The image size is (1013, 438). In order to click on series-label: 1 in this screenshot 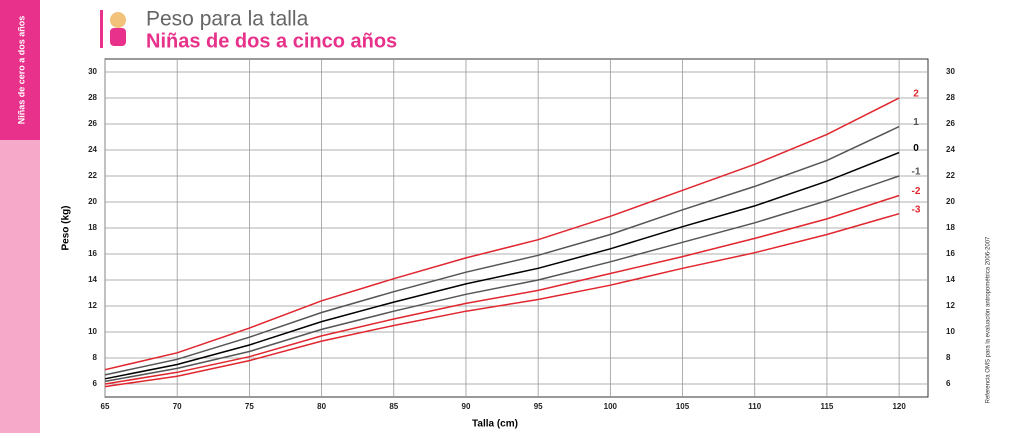, I will do `click(916, 122)`.